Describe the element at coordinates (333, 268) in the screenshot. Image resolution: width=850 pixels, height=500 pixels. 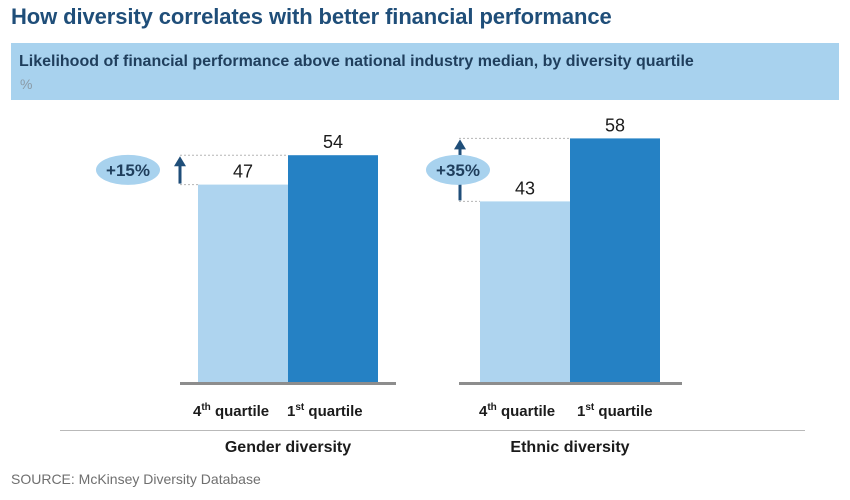
I see `bar-gender-q1` at that location.